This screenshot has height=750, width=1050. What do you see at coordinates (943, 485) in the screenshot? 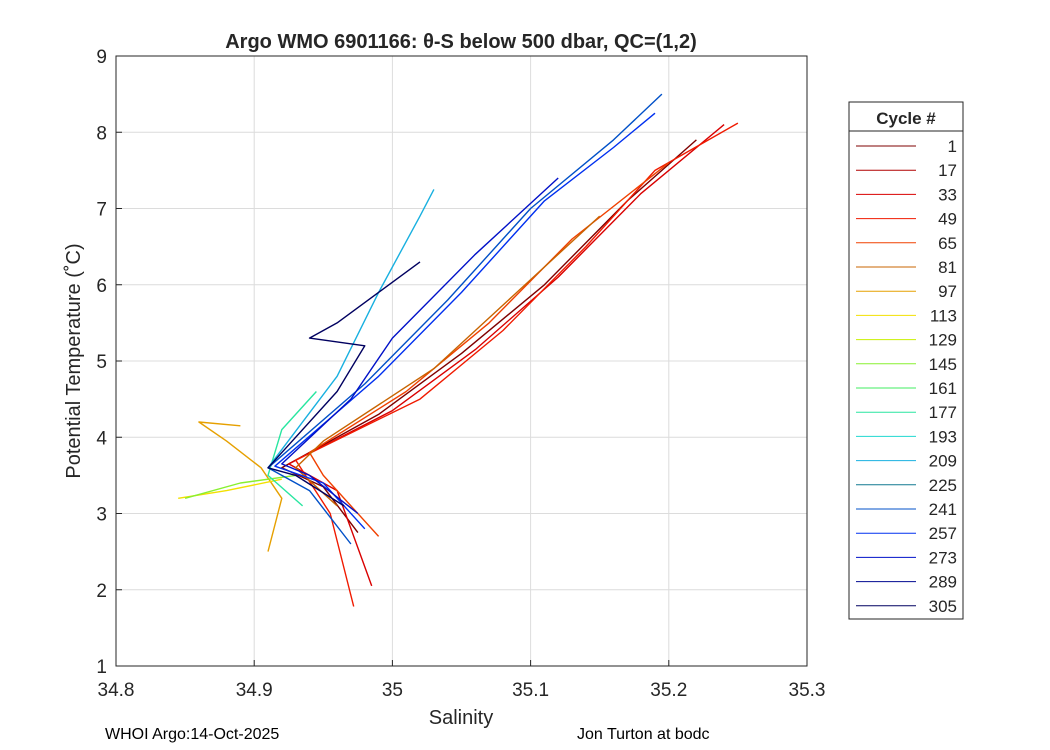
I see `legend-label: 225` at bounding box center [943, 485].